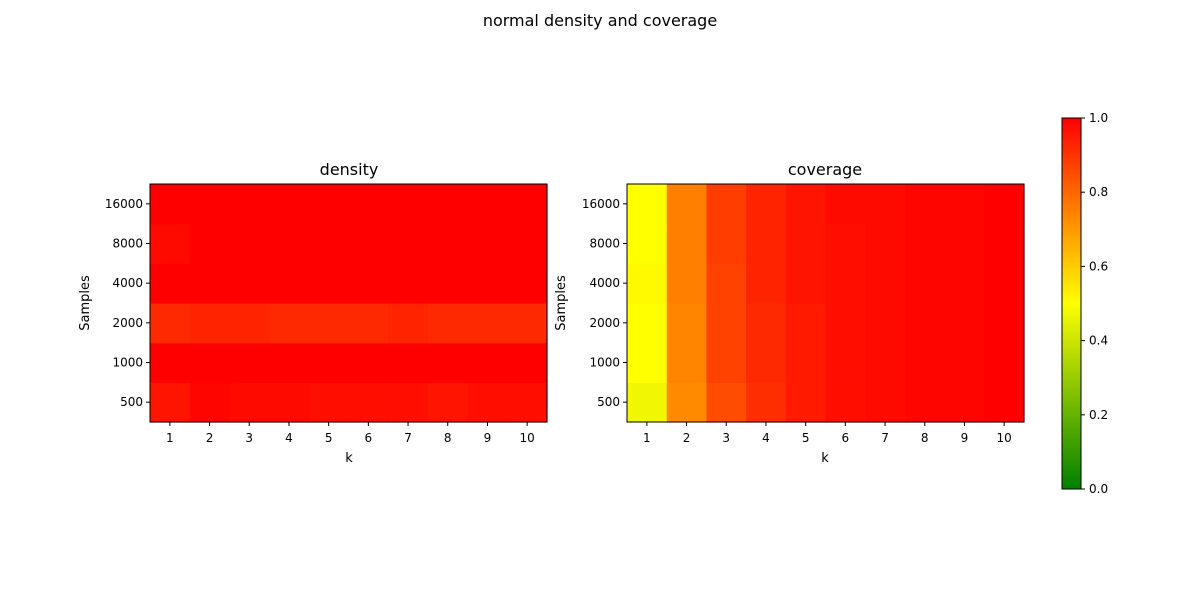 The height and width of the screenshot is (600, 1200). What do you see at coordinates (604, 363) in the screenshot?
I see `coverage-y-tick-label: 1000` at bounding box center [604, 363].